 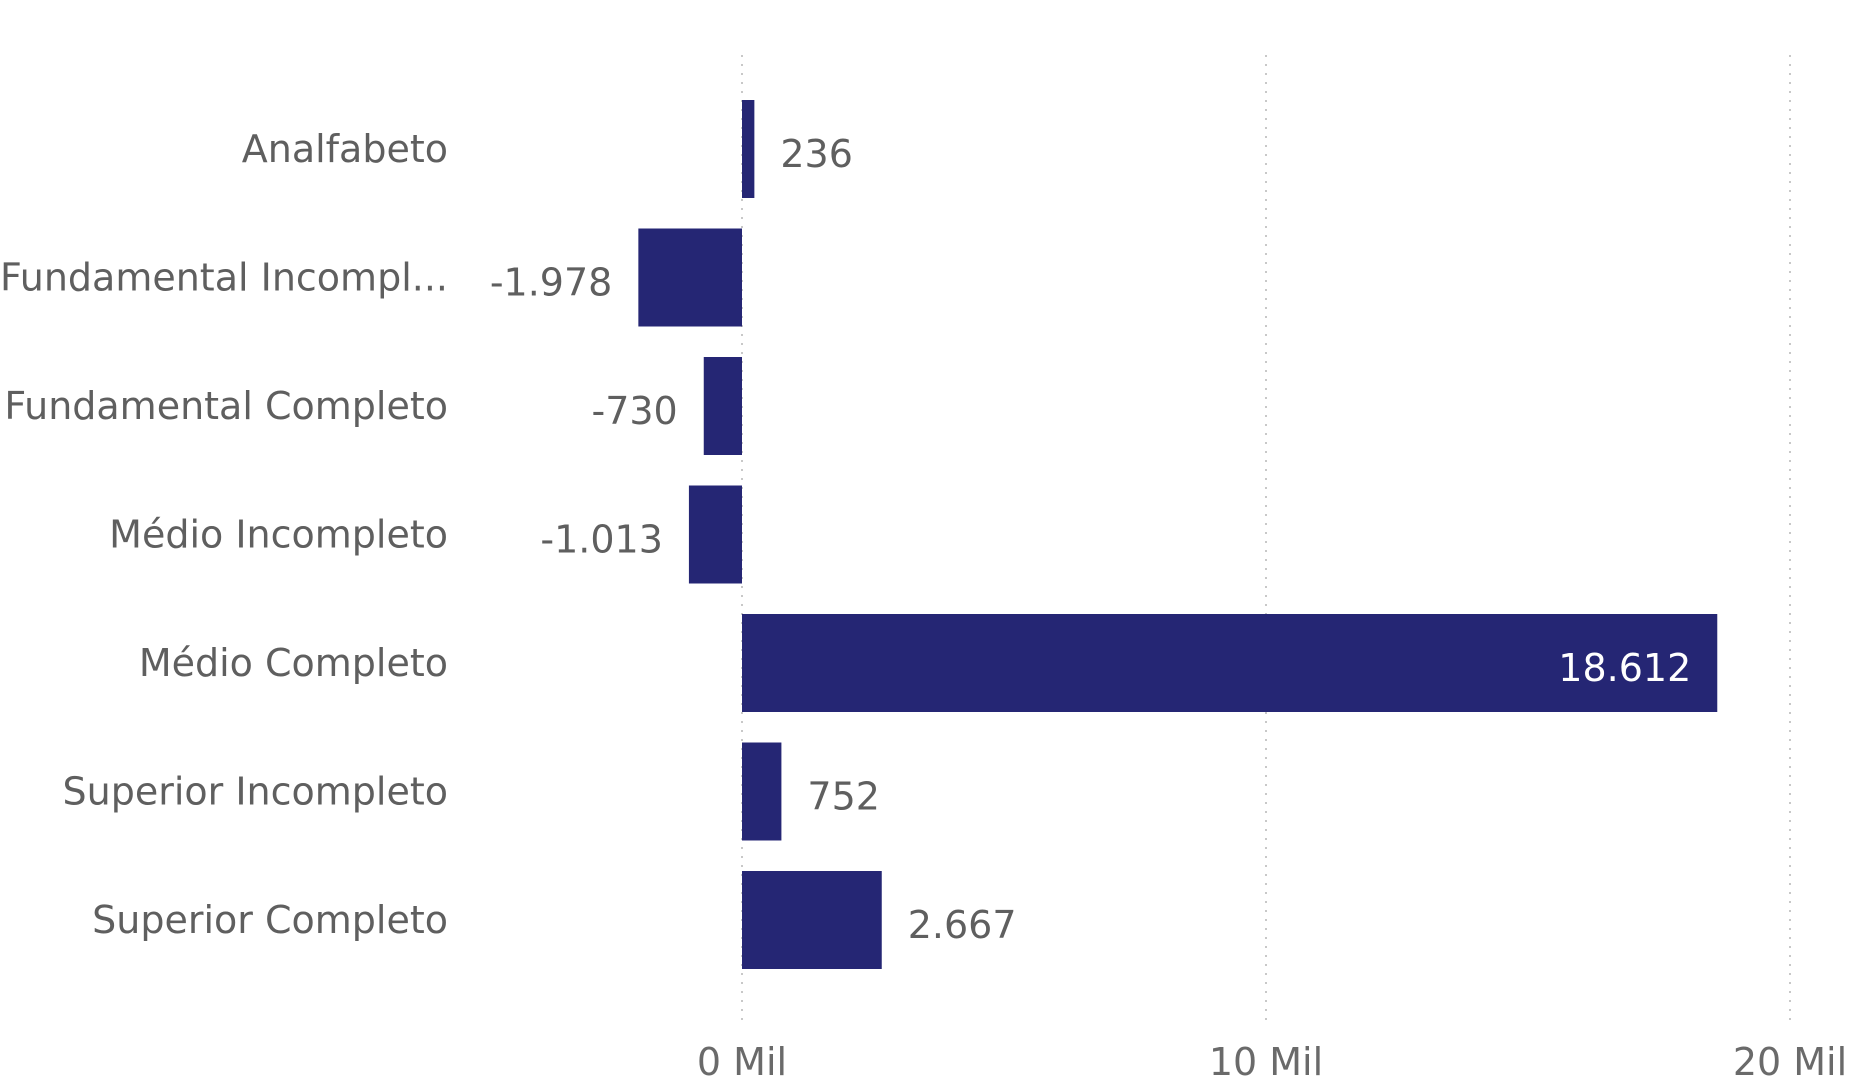 What do you see at coordinates (742, 1059) in the screenshot?
I see `x-tick-label: 0 Mil` at bounding box center [742, 1059].